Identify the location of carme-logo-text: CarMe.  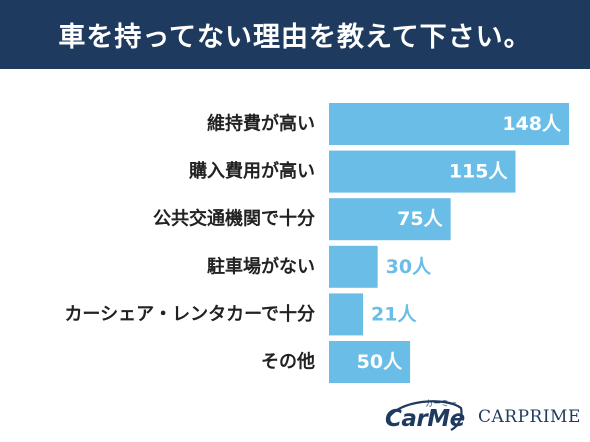
(425, 419).